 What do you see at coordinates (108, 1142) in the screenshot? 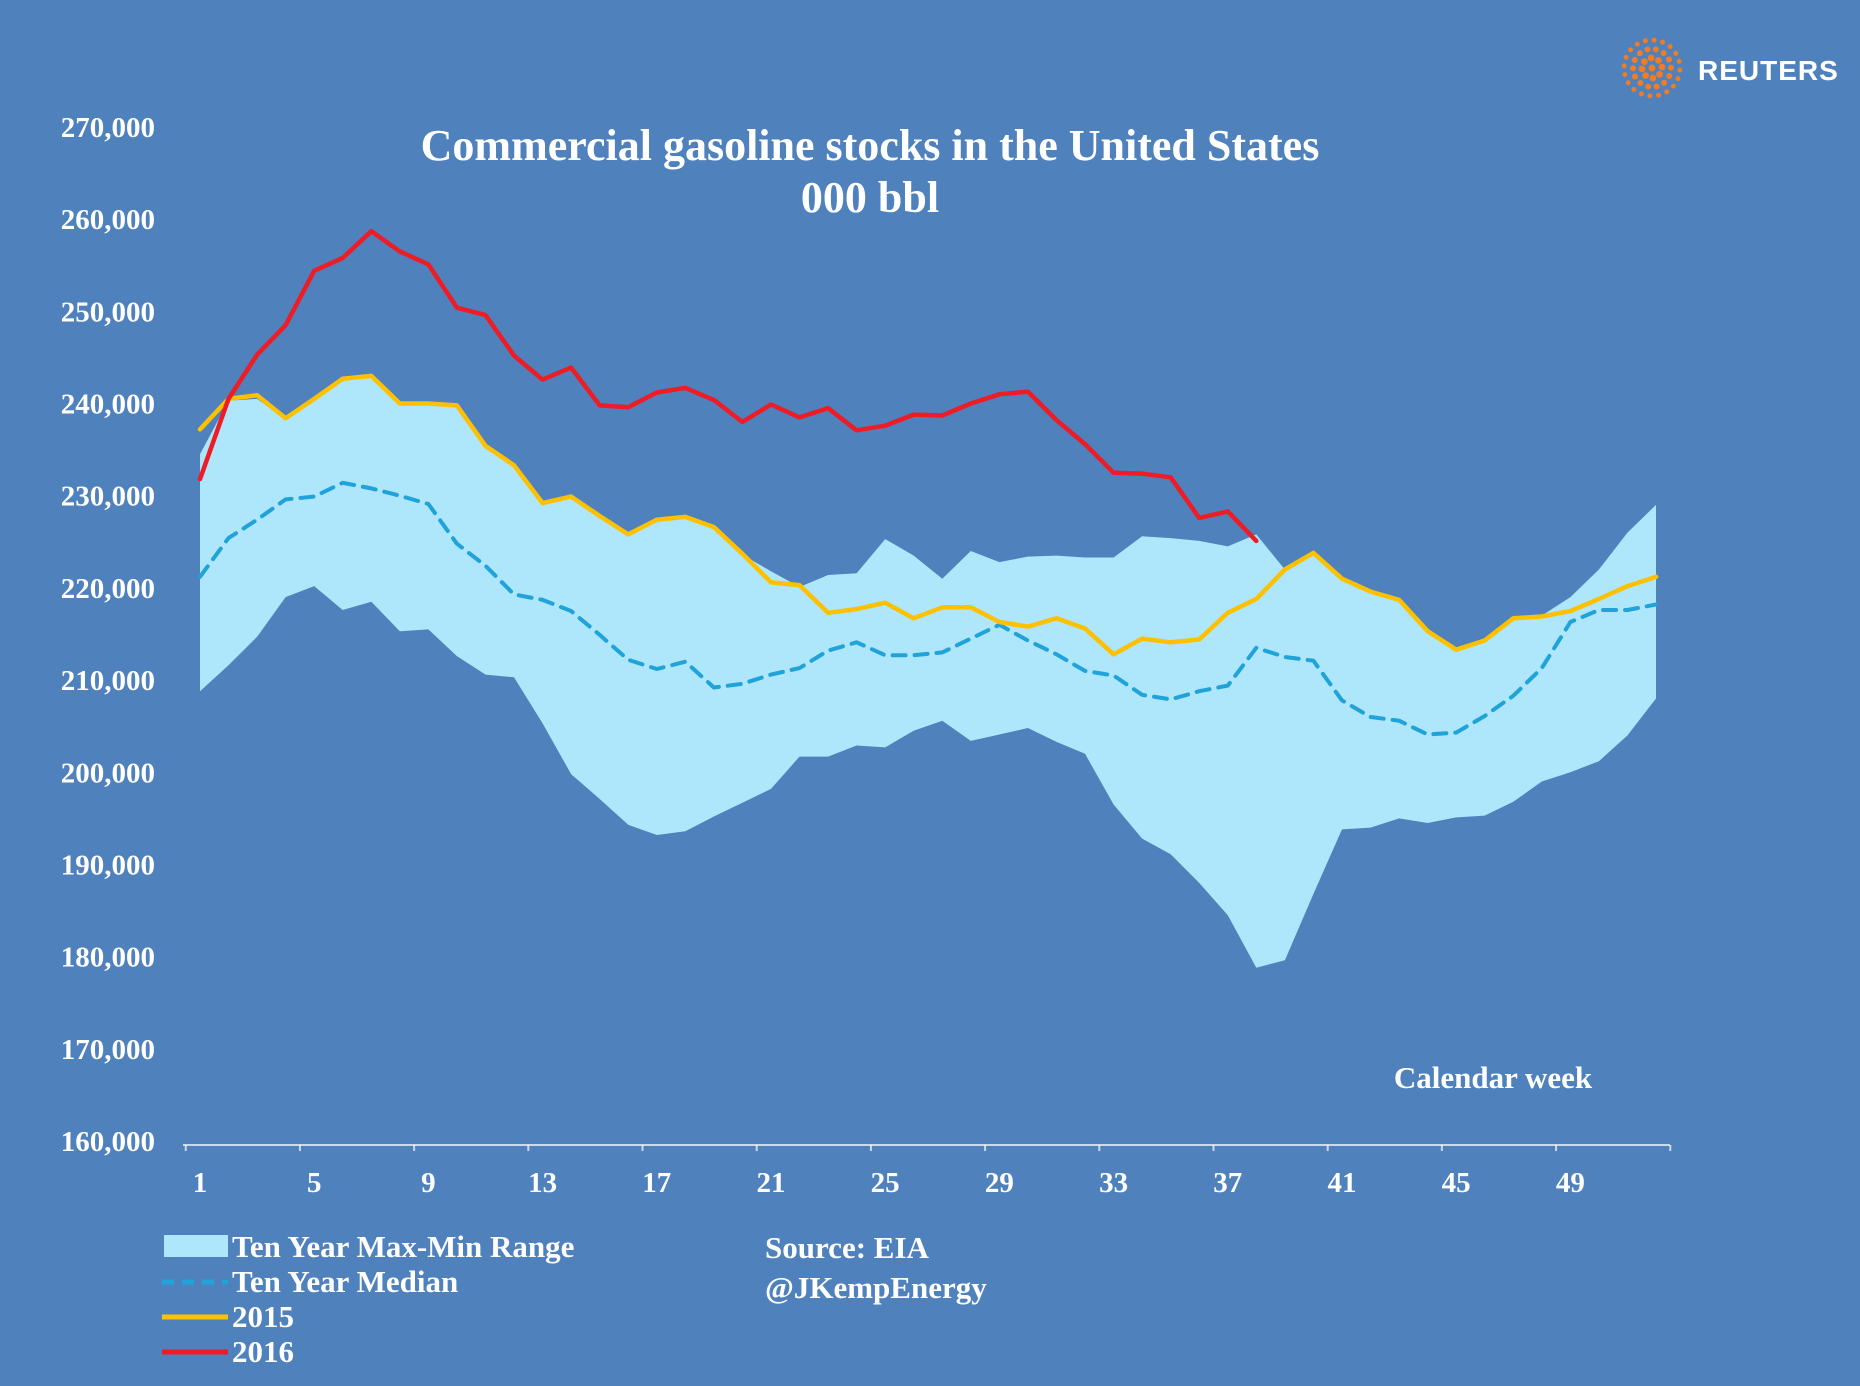
I see `y-tick-label: 160,000` at bounding box center [108, 1142].